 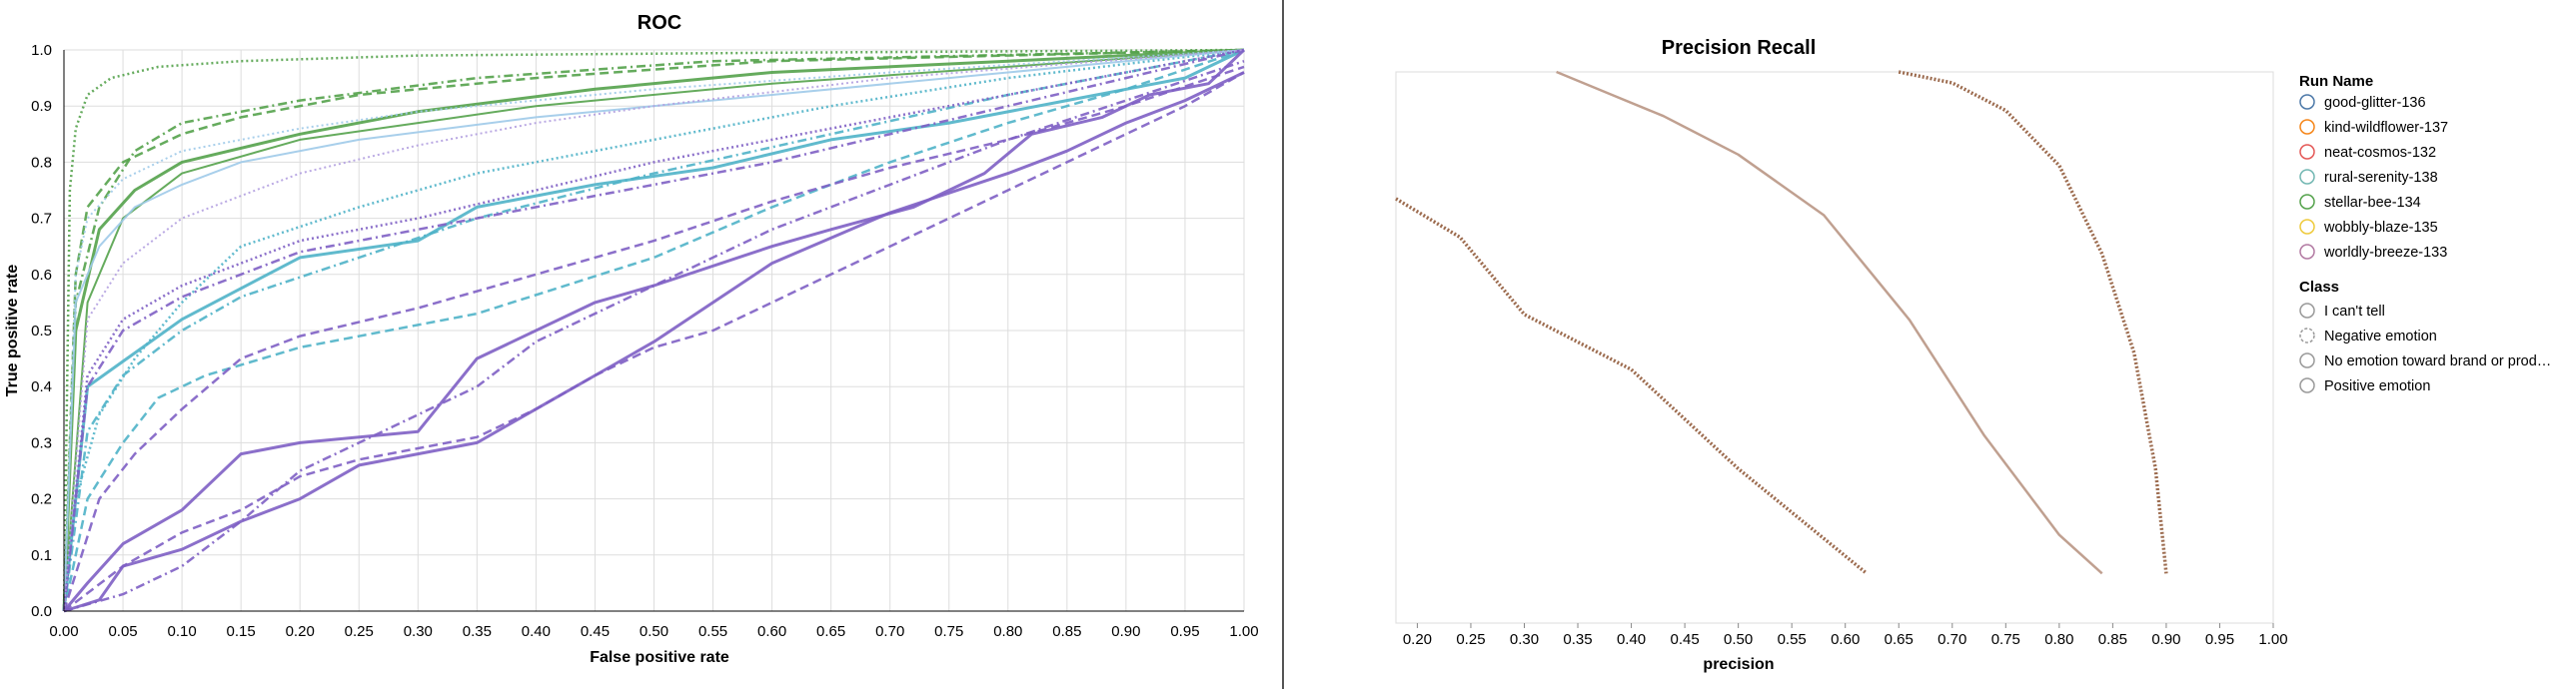 I want to click on pr-x-tick-label: 0.70, so click(x=1951, y=639).